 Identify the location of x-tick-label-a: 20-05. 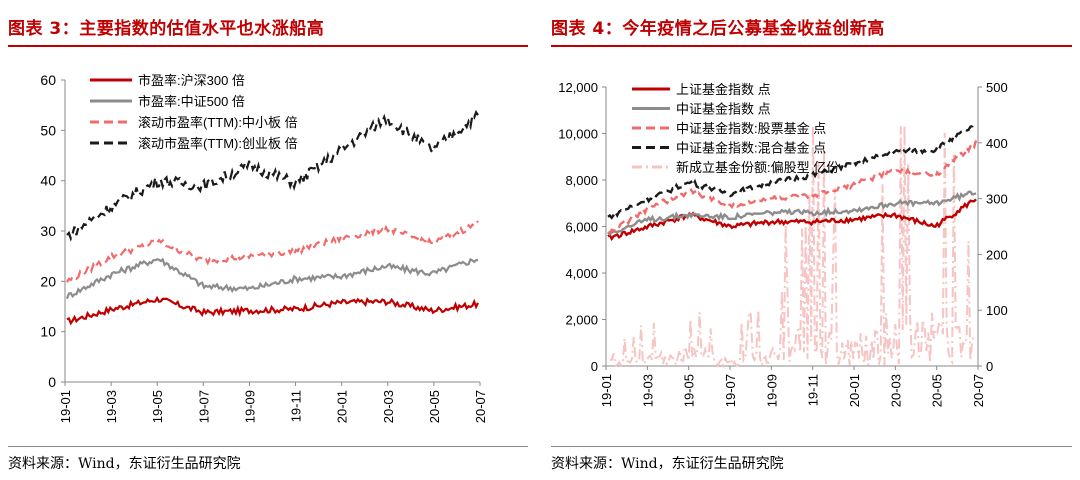
(434, 406).